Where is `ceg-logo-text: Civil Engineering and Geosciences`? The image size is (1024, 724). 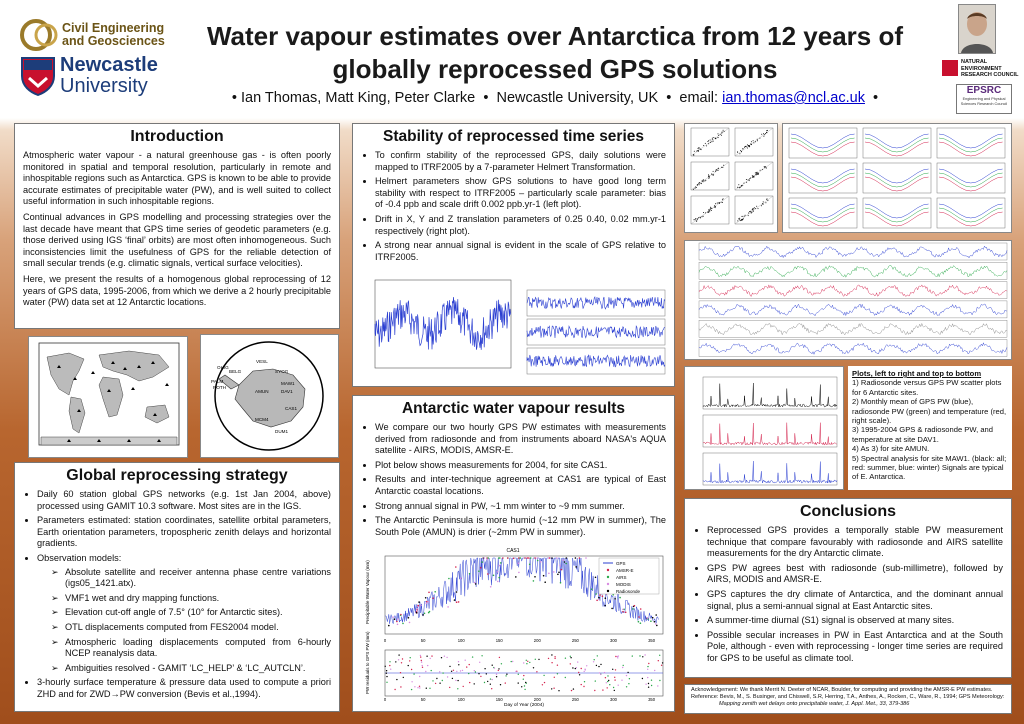
ceg-logo-text: Civil Engineering and Geosciences is located at coordinates (113, 34).